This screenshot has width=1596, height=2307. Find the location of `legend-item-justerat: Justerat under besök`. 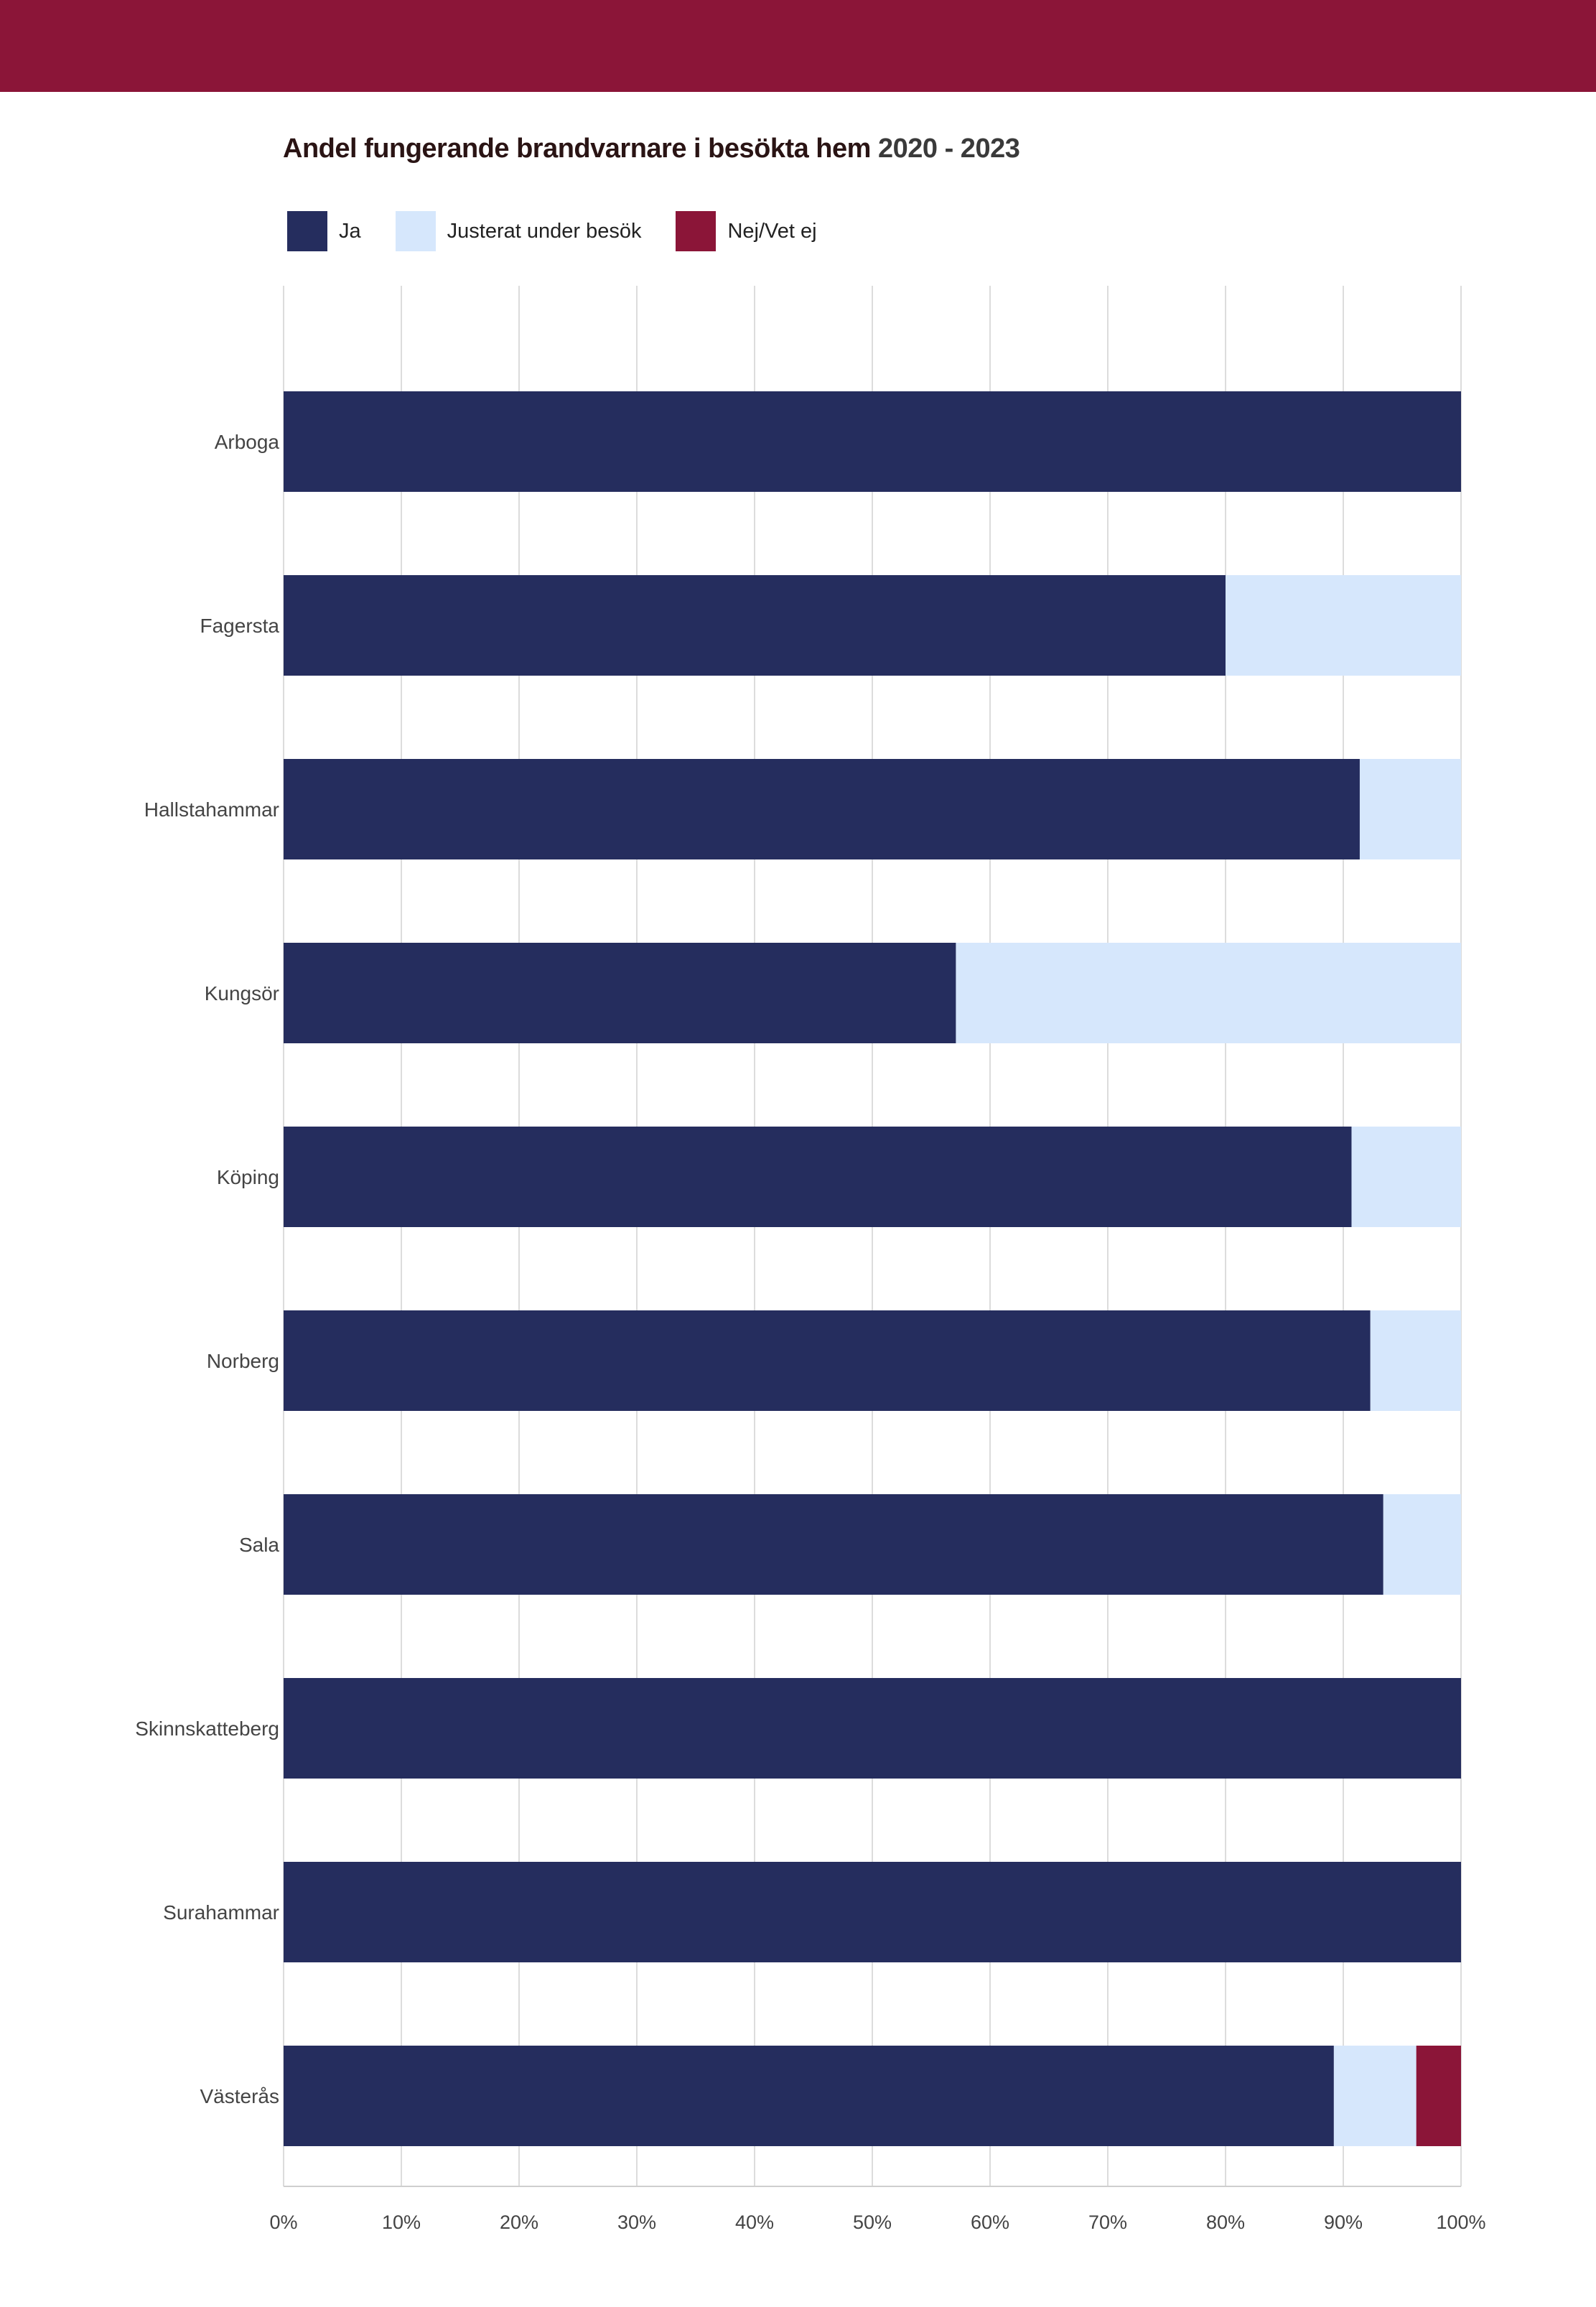

legend-item-justerat: Justerat under besök is located at coordinates (518, 231).